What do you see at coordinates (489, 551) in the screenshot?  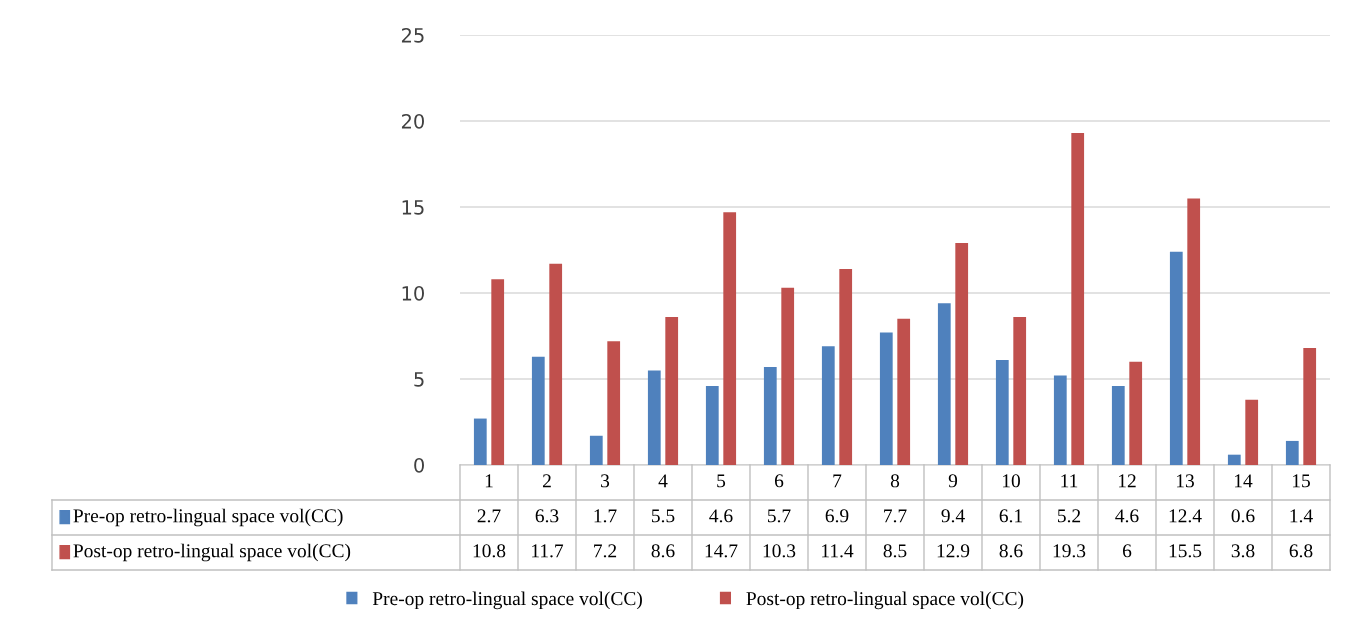 I see `data-label: 10.8` at bounding box center [489, 551].